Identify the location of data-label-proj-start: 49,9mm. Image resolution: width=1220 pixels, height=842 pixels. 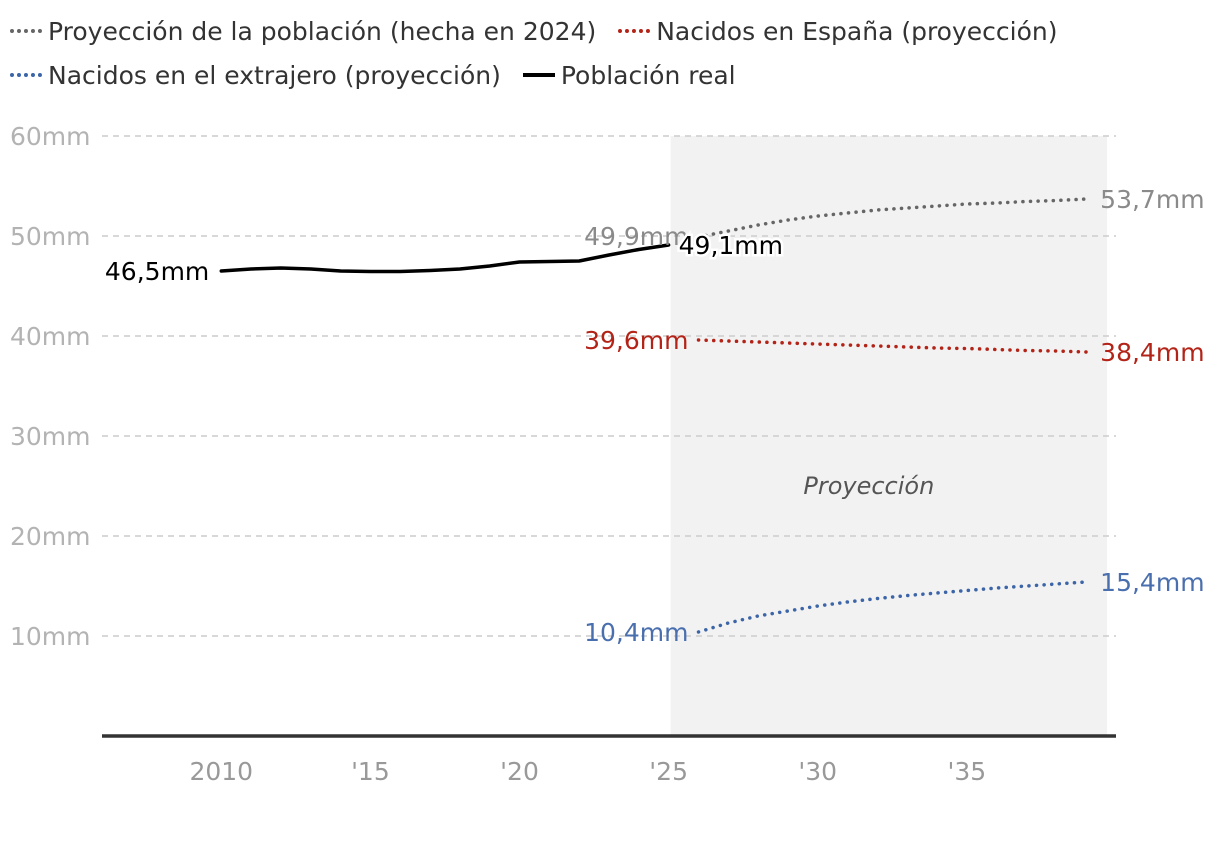
(636, 236).